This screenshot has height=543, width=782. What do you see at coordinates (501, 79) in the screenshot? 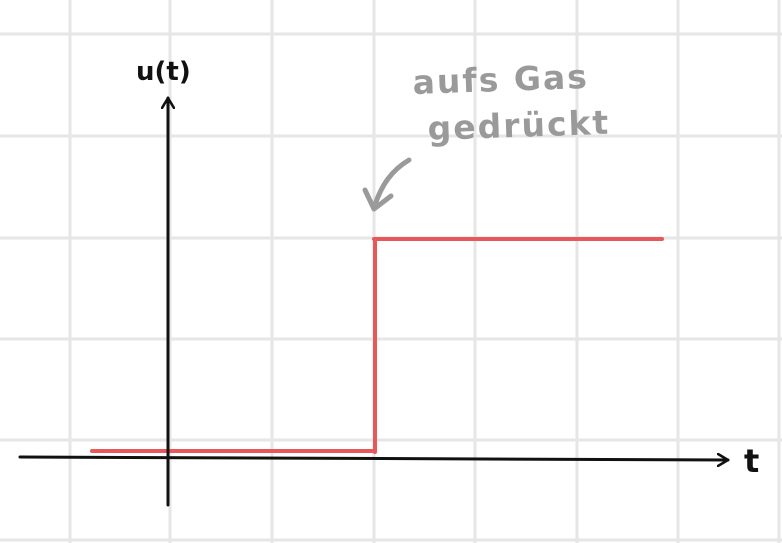
I see `annotation-line-1: aufs Gas` at bounding box center [501, 79].